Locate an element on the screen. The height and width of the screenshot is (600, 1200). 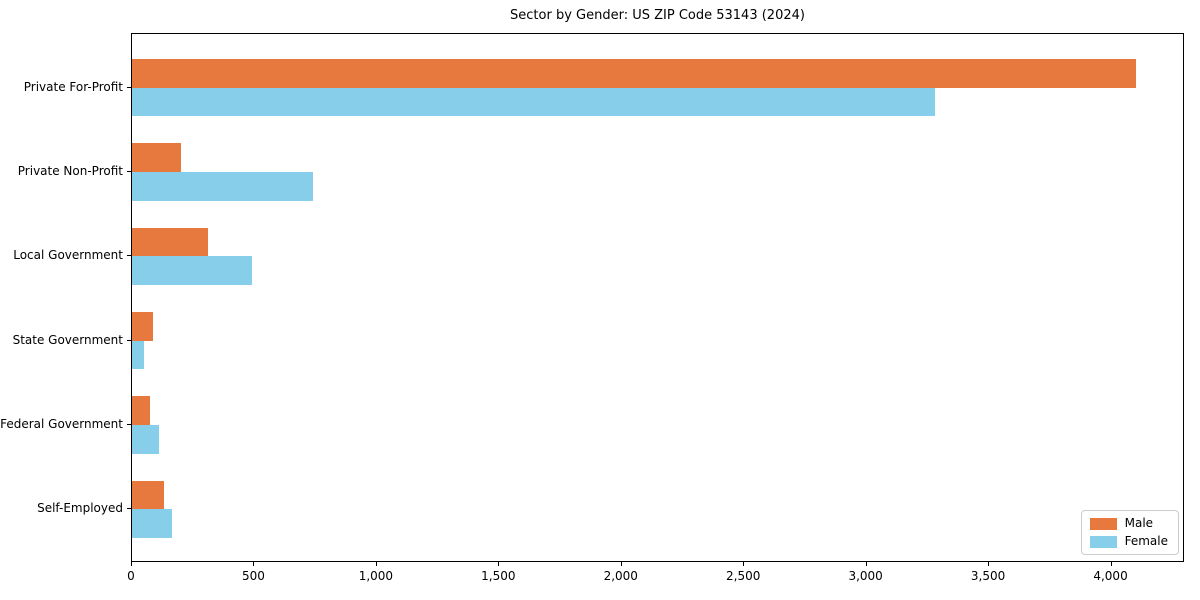
x-tick-label: 3,000 is located at coordinates (865, 576).